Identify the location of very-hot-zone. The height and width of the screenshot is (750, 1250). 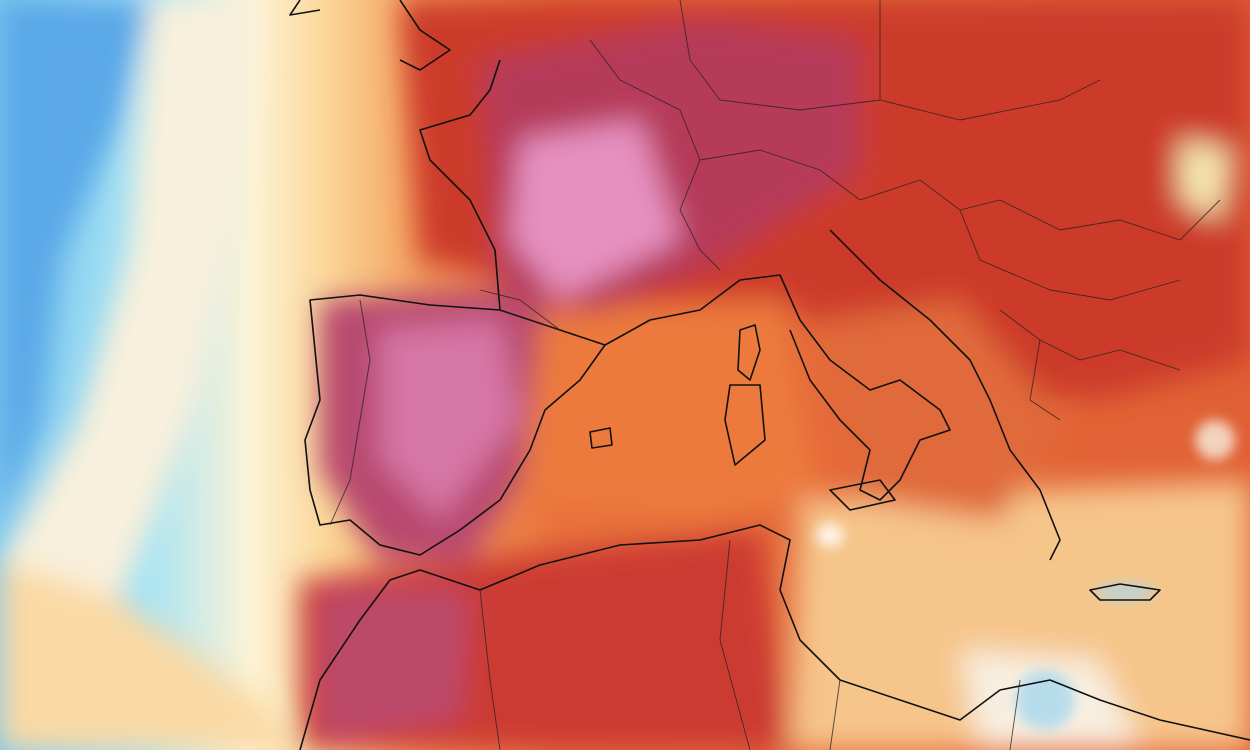
(395, 665).